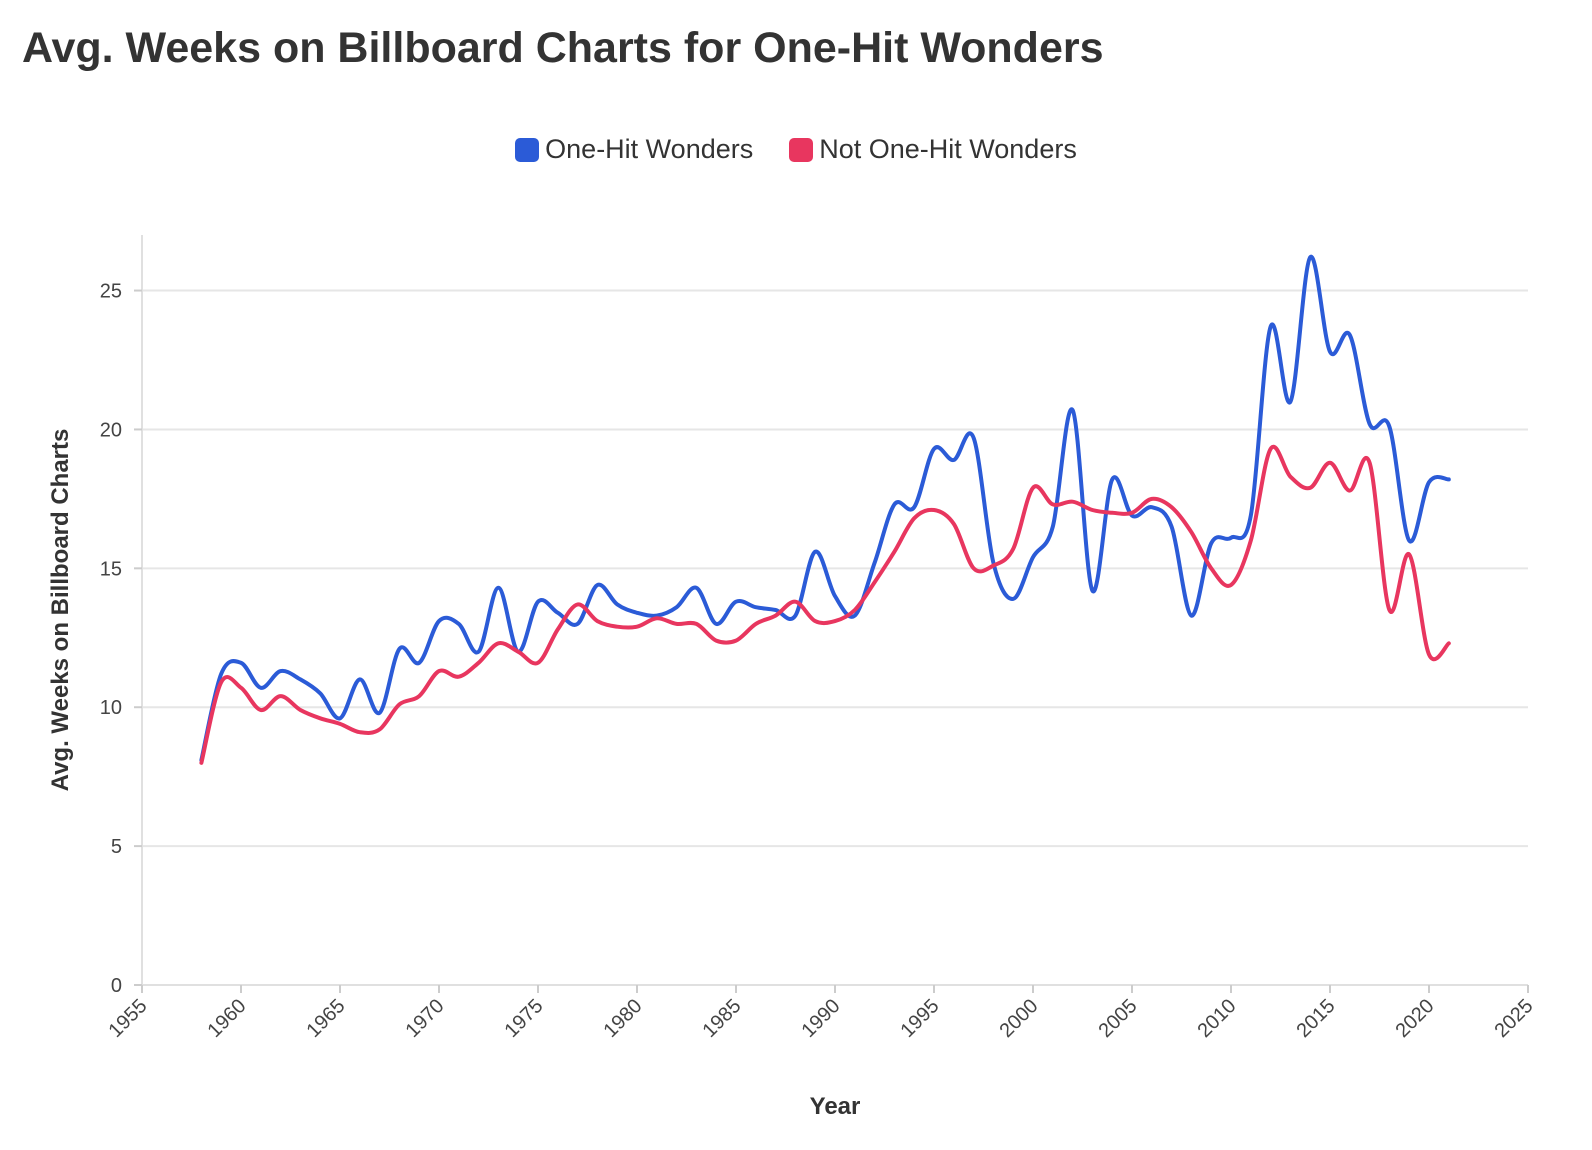 The width and height of the screenshot is (1592, 1150). I want to click on y-tick-label-20: 20, so click(111, 430).